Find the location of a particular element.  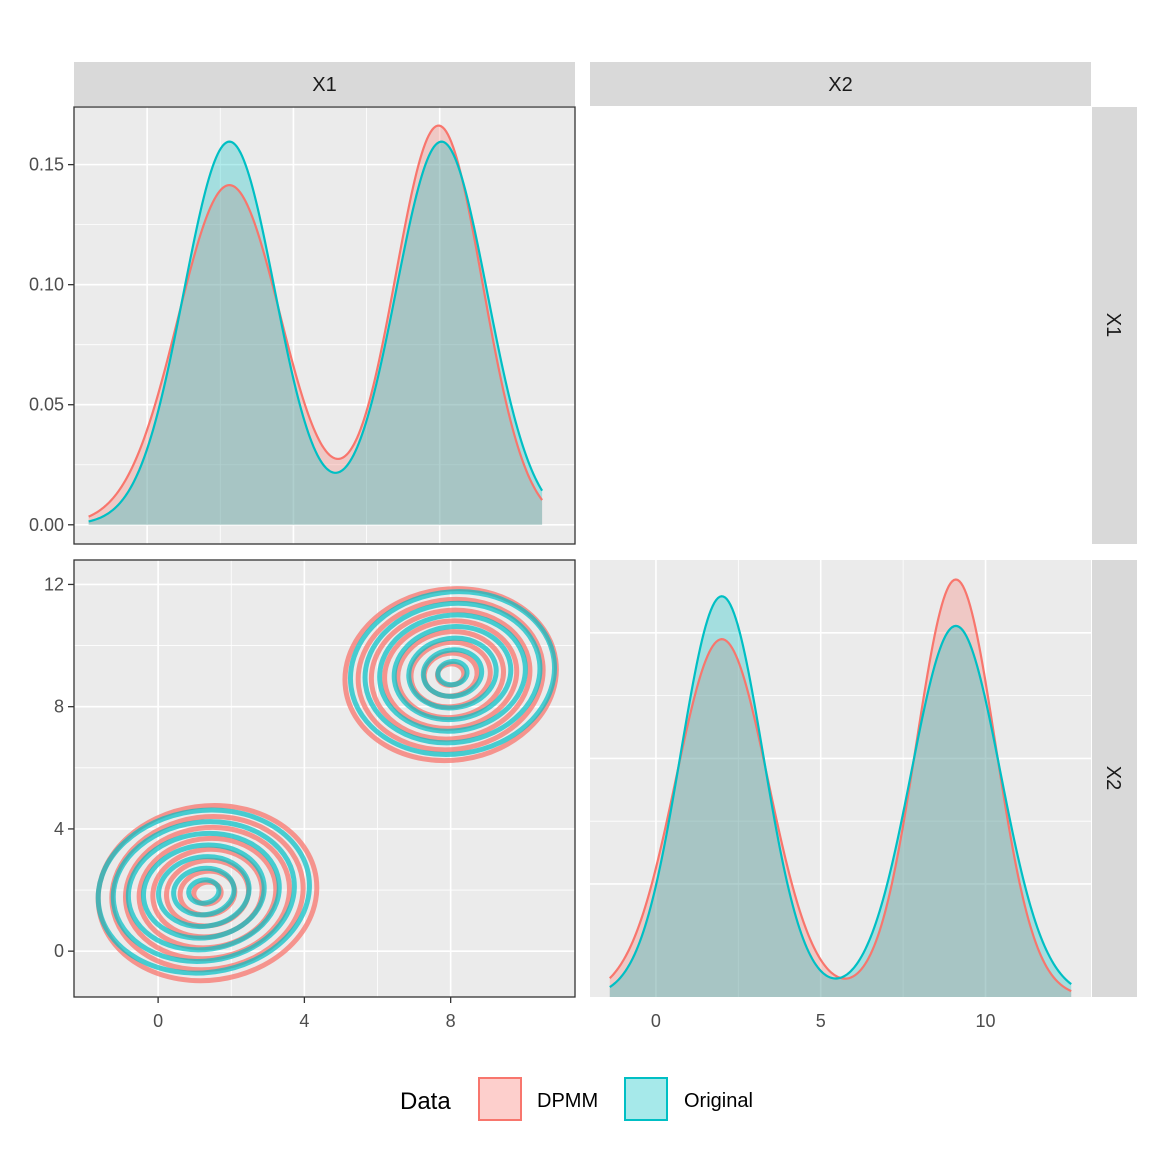

contour-original-cluster2-level6 is located at coordinates (452, 673).